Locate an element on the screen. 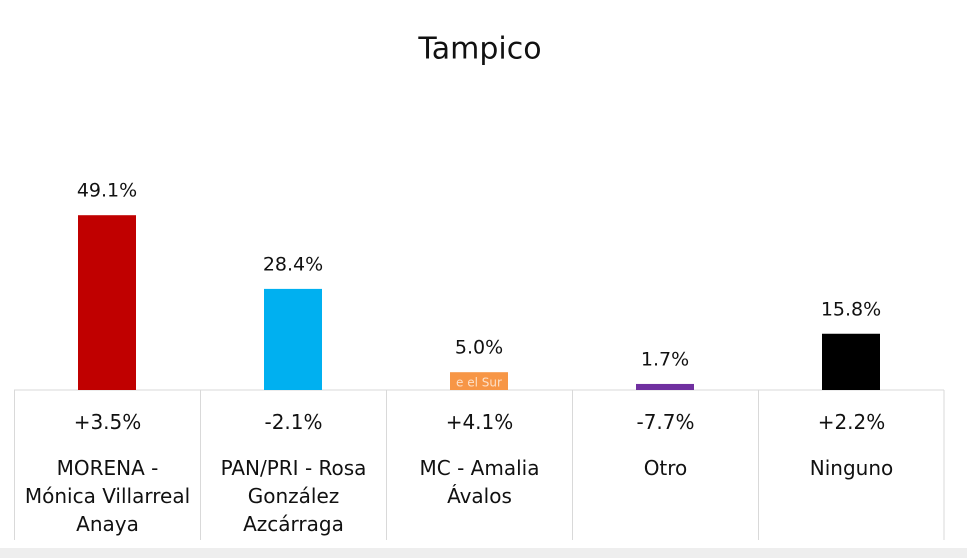 The height and width of the screenshot is (558, 967). table-cell: -2.1% PAN/PRI - Rosa González Azcárraga is located at coordinates (293, 465).